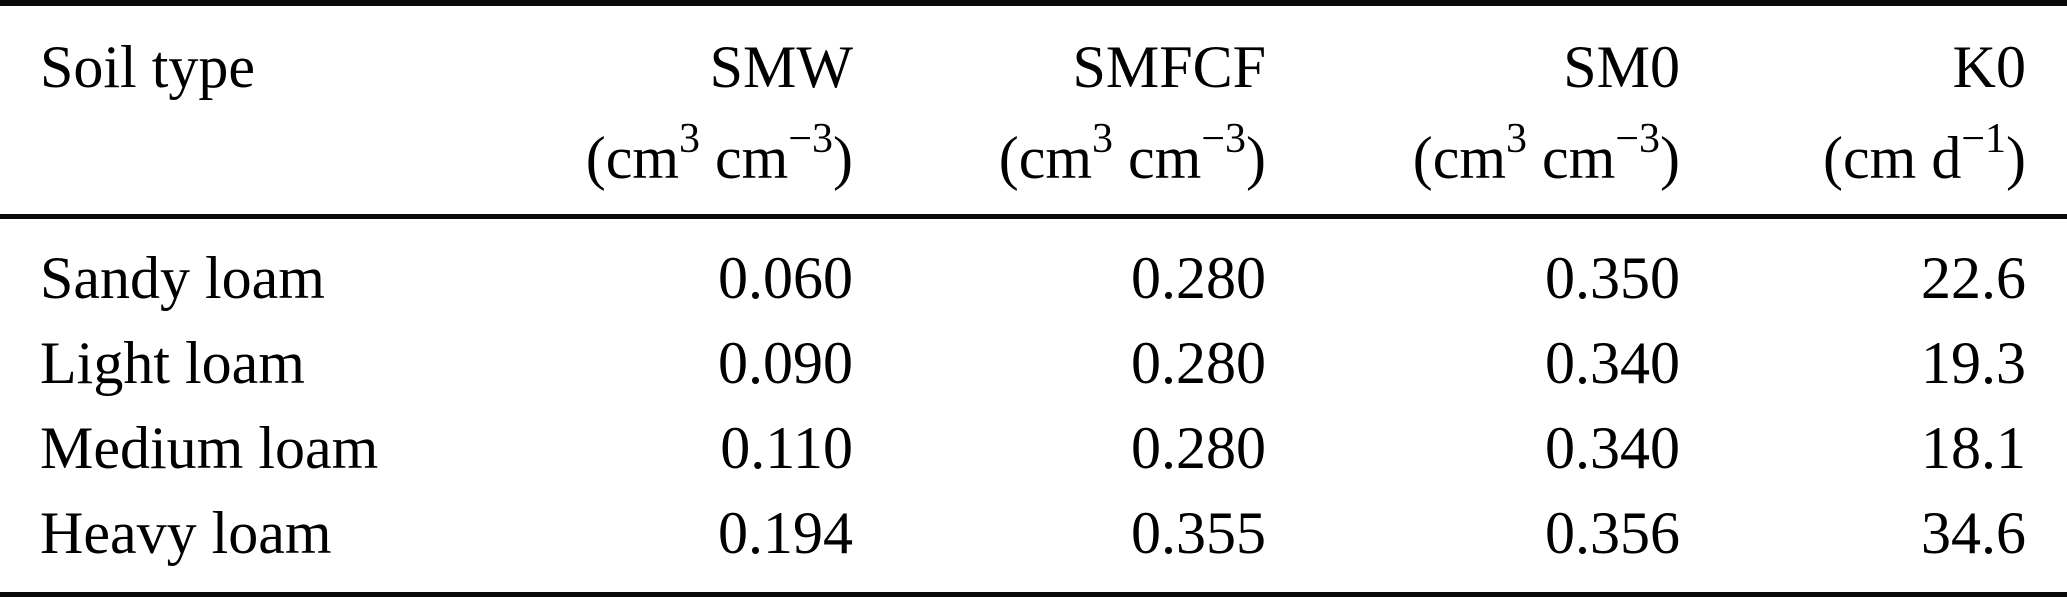  Describe the element at coordinates (781, 67) in the screenshot. I see `column-label: SMW` at that location.